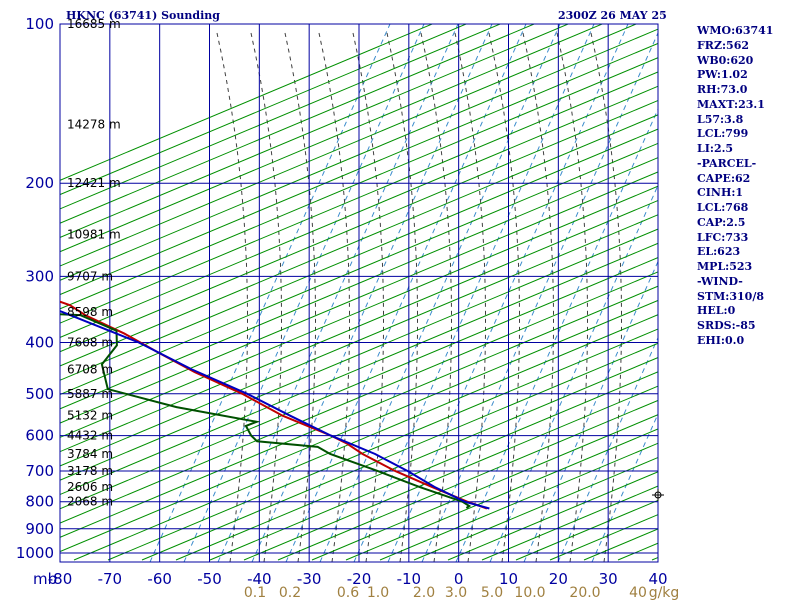  What do you see at coordinates (735, 30) in the screenshot?
I see `stat-line: WMO:63741` at bounding box center [735, 30].